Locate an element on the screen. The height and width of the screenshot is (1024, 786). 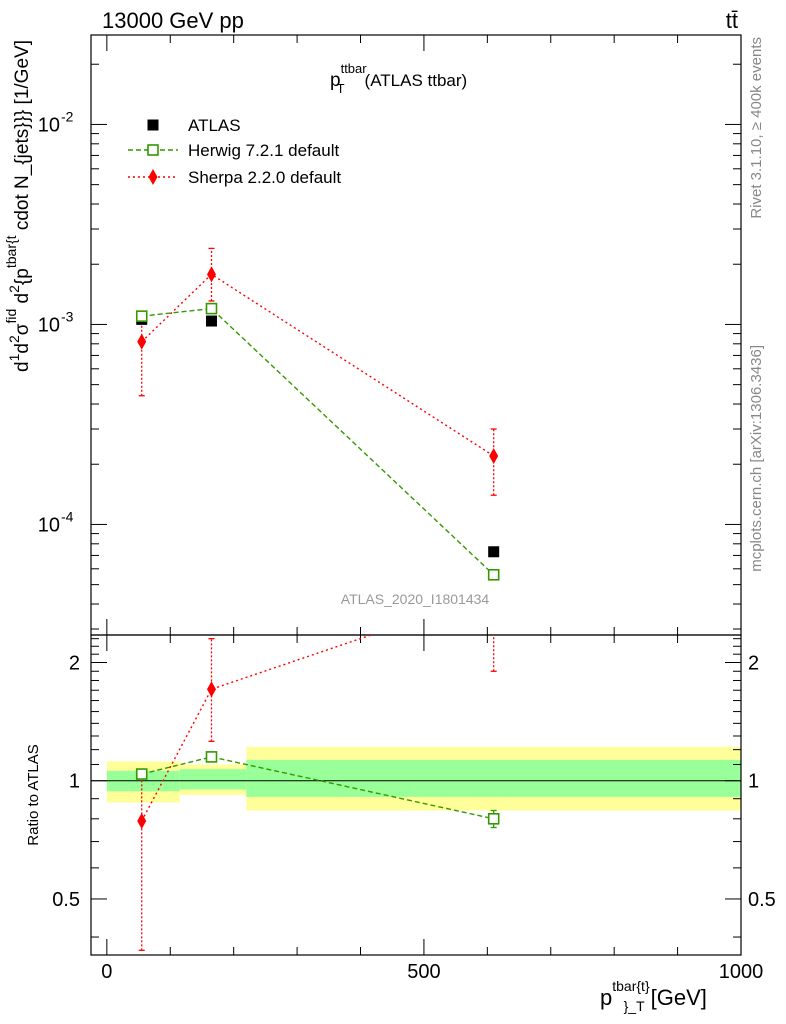
main-y-tick-exponent: -2 is located at coordinates (67, 116).